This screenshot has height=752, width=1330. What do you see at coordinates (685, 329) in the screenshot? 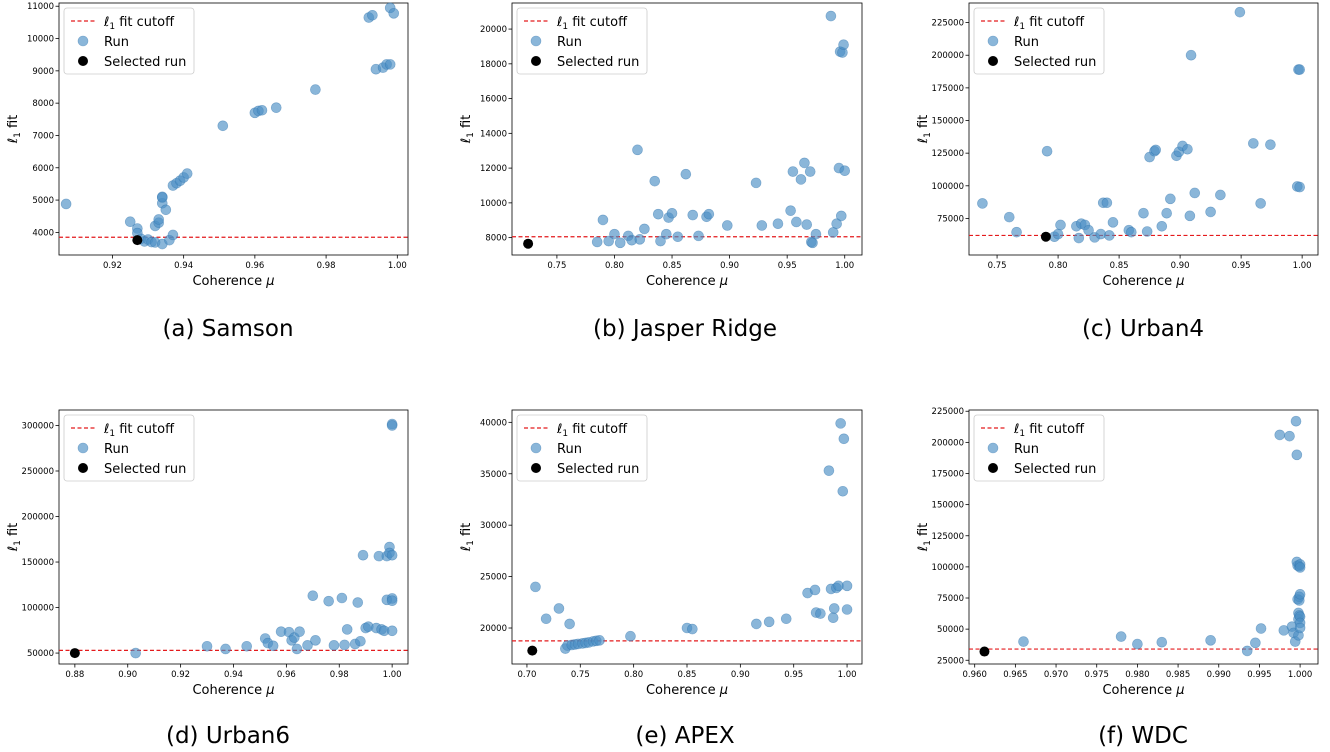
I see `panel-caption: (b) Jasper Ridge` at bounding box center [685, 329].